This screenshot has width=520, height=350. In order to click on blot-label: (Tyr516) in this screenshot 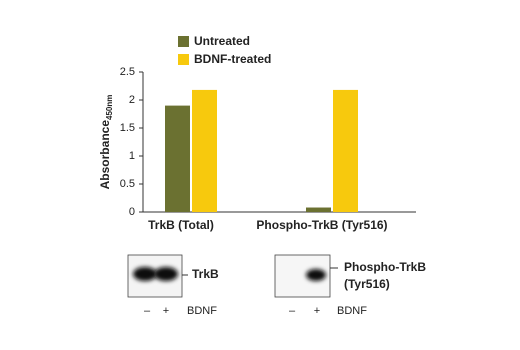, I will do `click(367, 284)`.